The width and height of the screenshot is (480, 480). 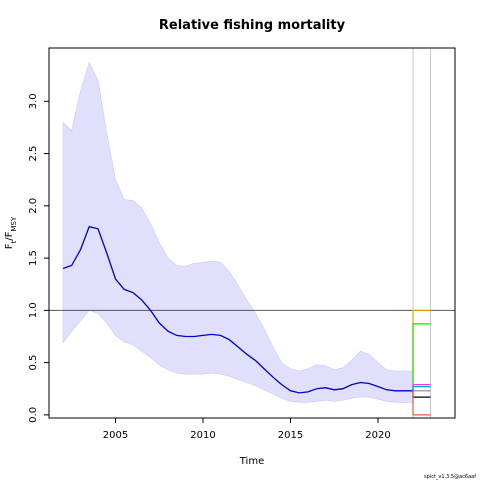 I want to click on y-label-base: F, so click(x=9, y=246).